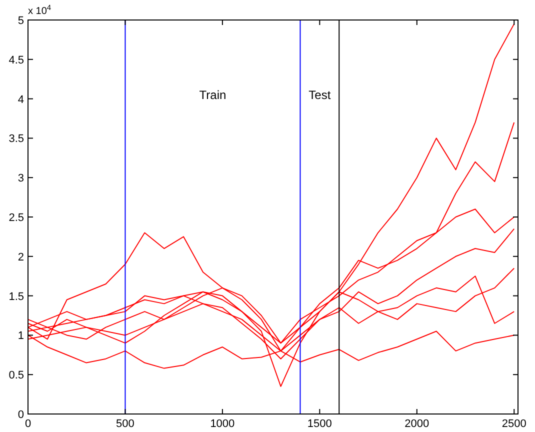 The width and height of the screenshot is (535, 432). What do you see at coordinates (320, 95) in the screenshot?
I see `annotation: Test` at bounding box center [320, 95].